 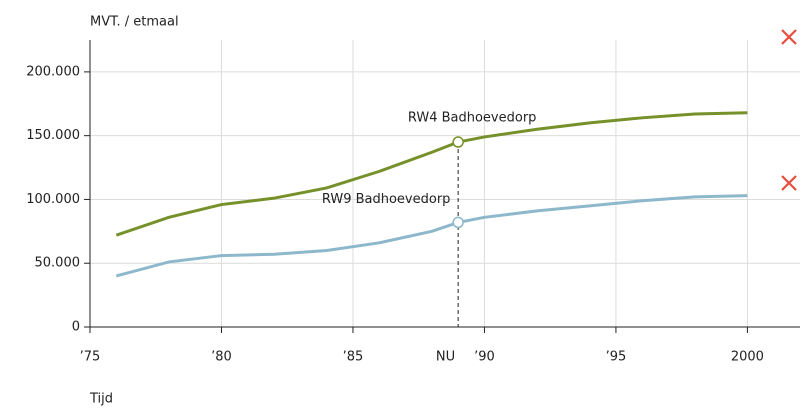 What do you see at coordinates (90, 357) in the screenshot?
I see `x-tick-label: ’75` at bounding box center [90, 357].